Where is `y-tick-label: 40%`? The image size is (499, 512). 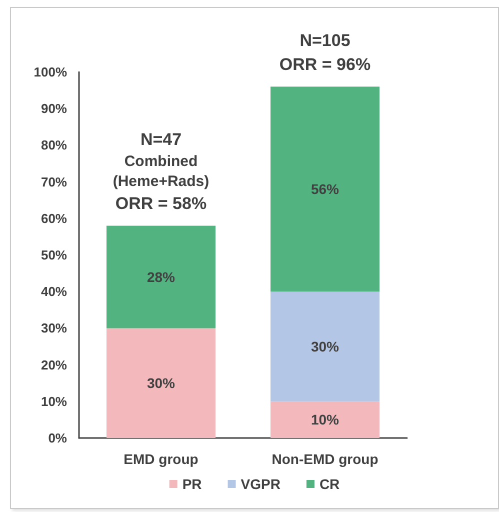
y-tick-label: 40% is located at coordinates (54, 292).